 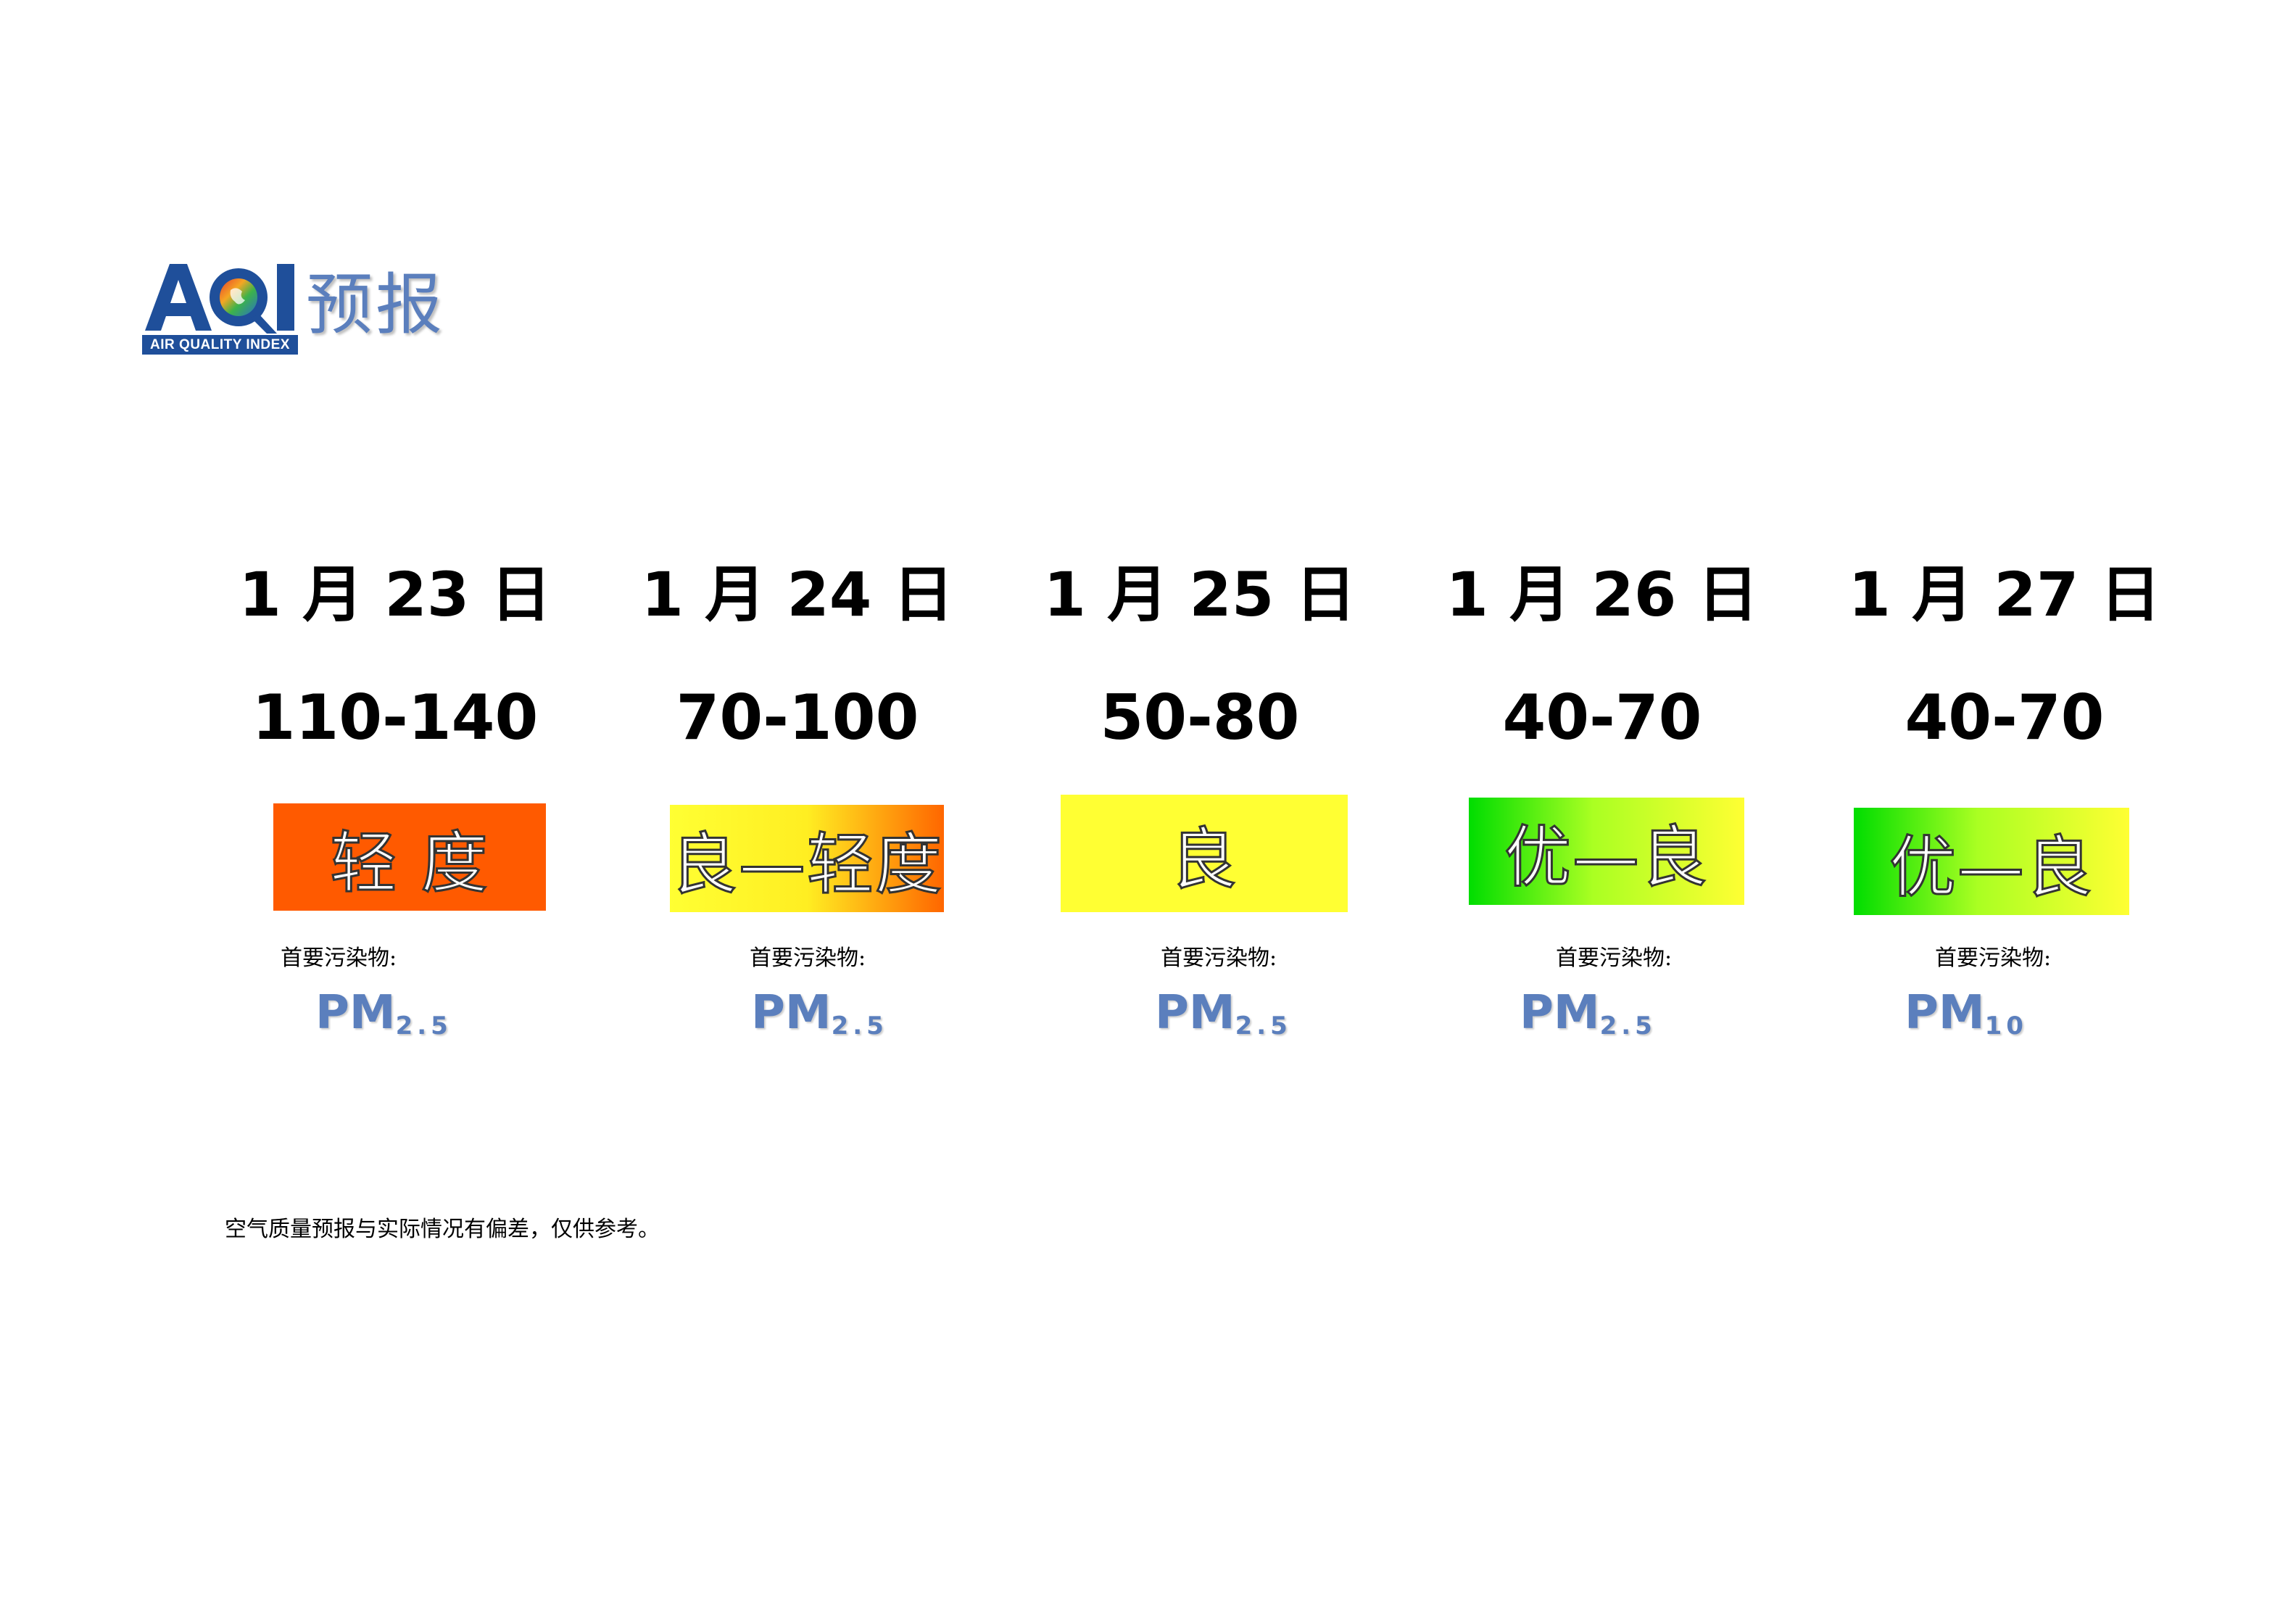 What do you see at coordinates (442, 1229) in the screenshot?
I see `disclaimer-text: 空气质量预报与实际情况有偏差，仅供参考。` at bounding box center [442, 1229].